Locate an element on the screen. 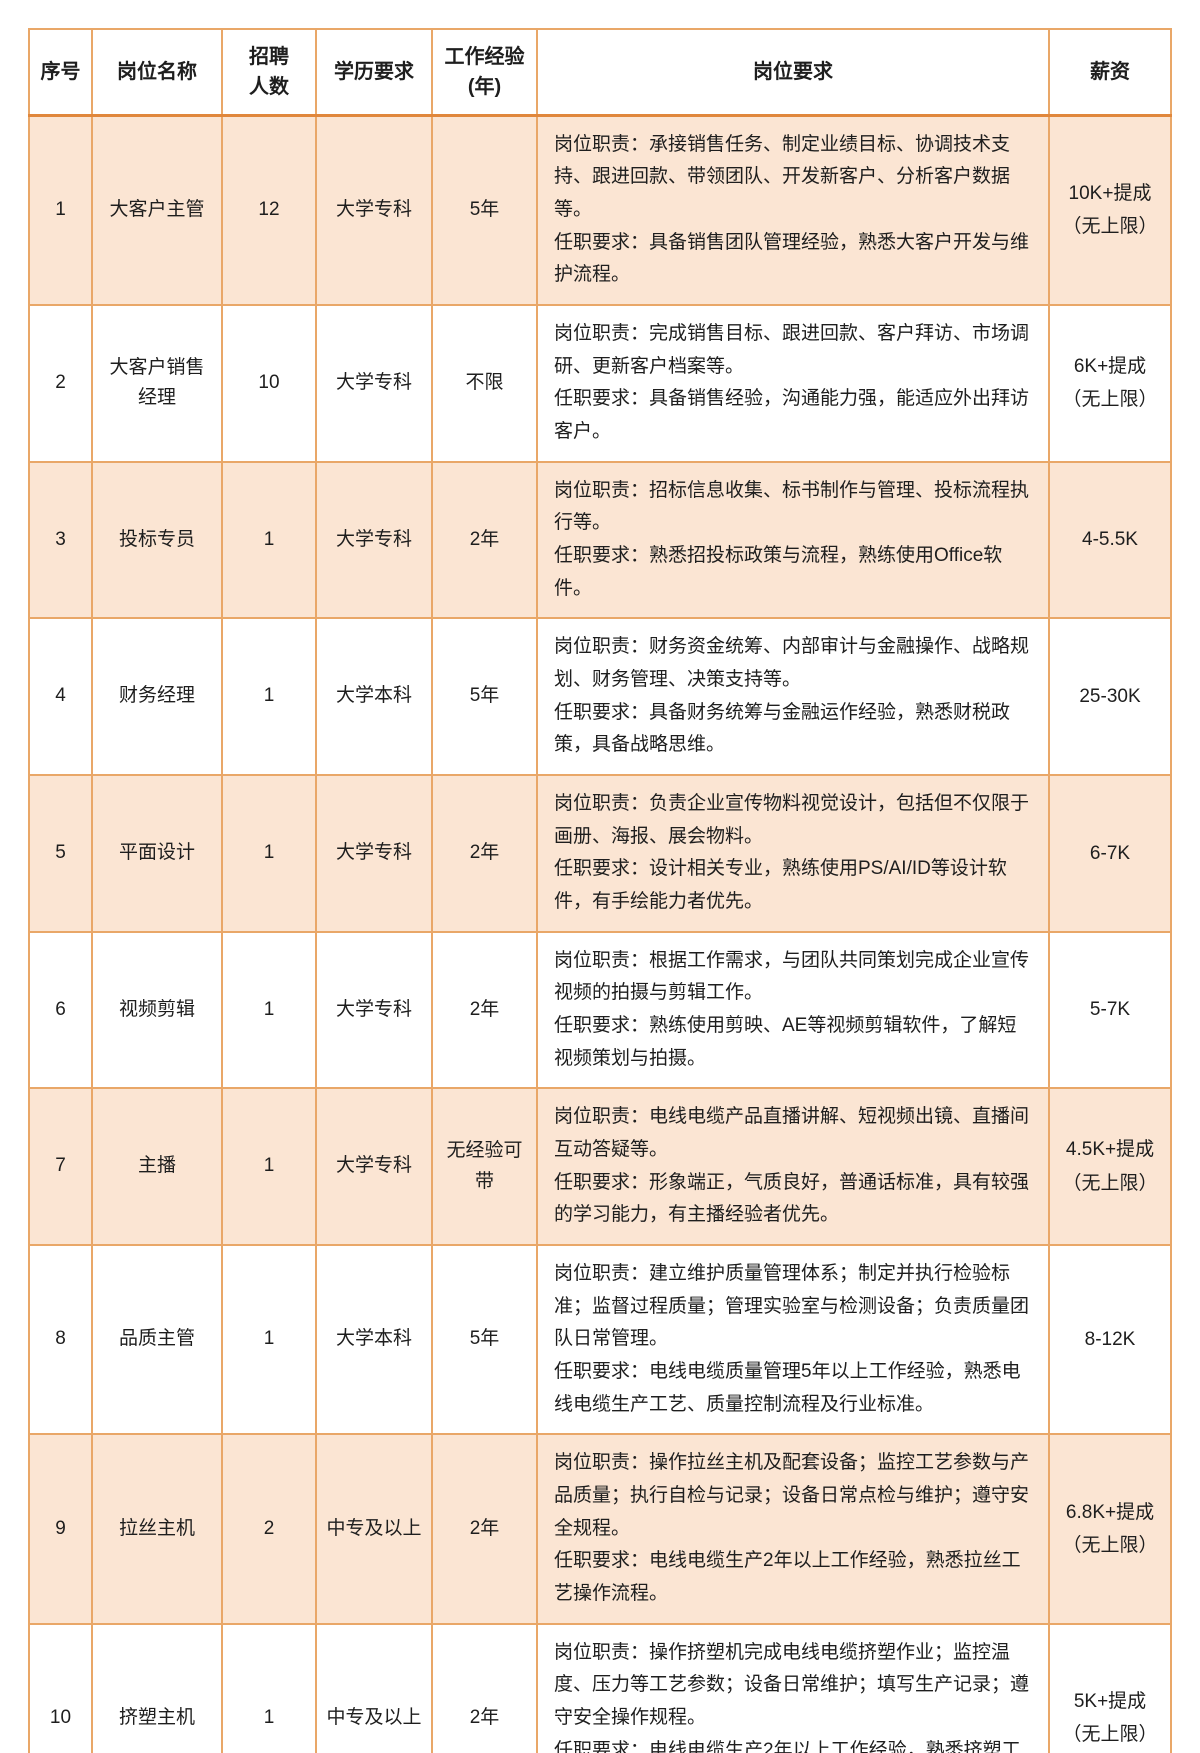 This screenshot has width=1200, height=1753. cell-education: 大学本科 is located at coordinates (374, 696).